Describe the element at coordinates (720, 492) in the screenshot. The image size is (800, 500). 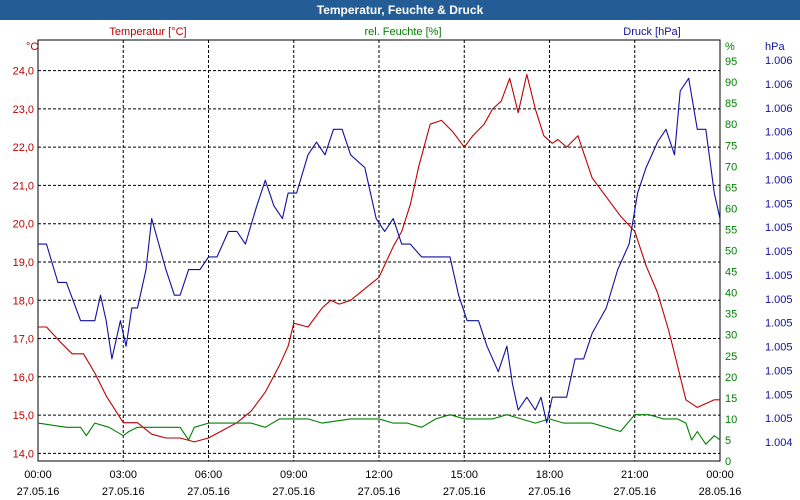
I see `x-tick-date: 28.05.16` at that location.